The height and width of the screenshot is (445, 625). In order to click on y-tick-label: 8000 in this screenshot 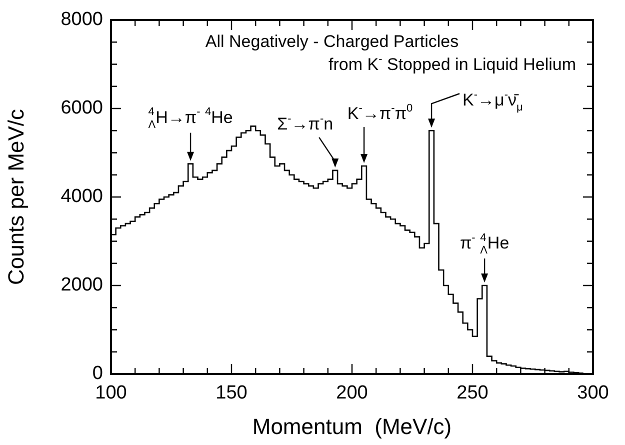, I will do `click(81, 19)`.